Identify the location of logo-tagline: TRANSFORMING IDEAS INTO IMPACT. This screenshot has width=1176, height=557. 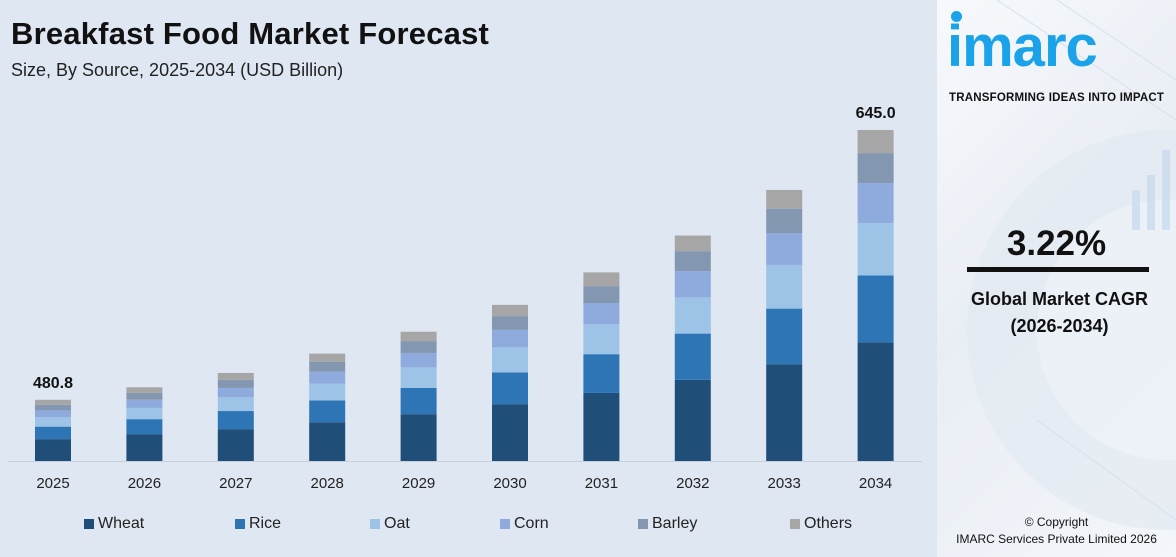
(1057, 98).